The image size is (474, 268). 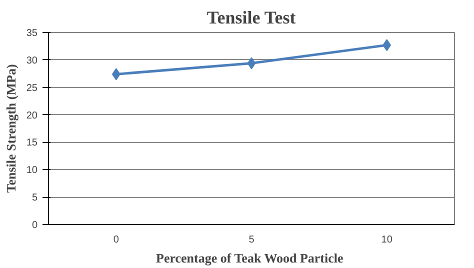 I want to click on y-tick-label: 10, so click(x=32, y=170).